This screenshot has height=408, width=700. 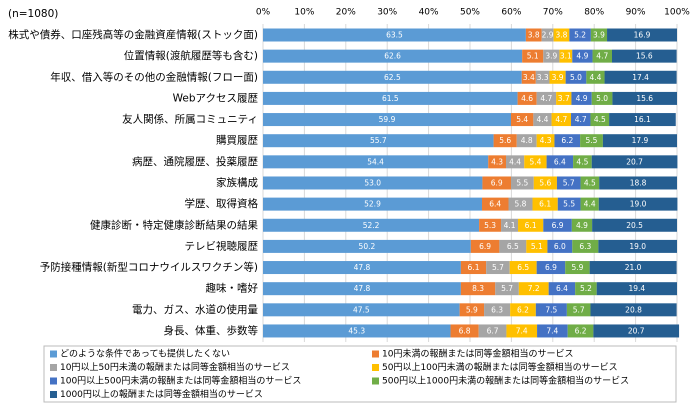 What do you see at coordinates (638, 204) in the screenshot?
I see `value-label: 19.0` at bounding box center [638, 204].